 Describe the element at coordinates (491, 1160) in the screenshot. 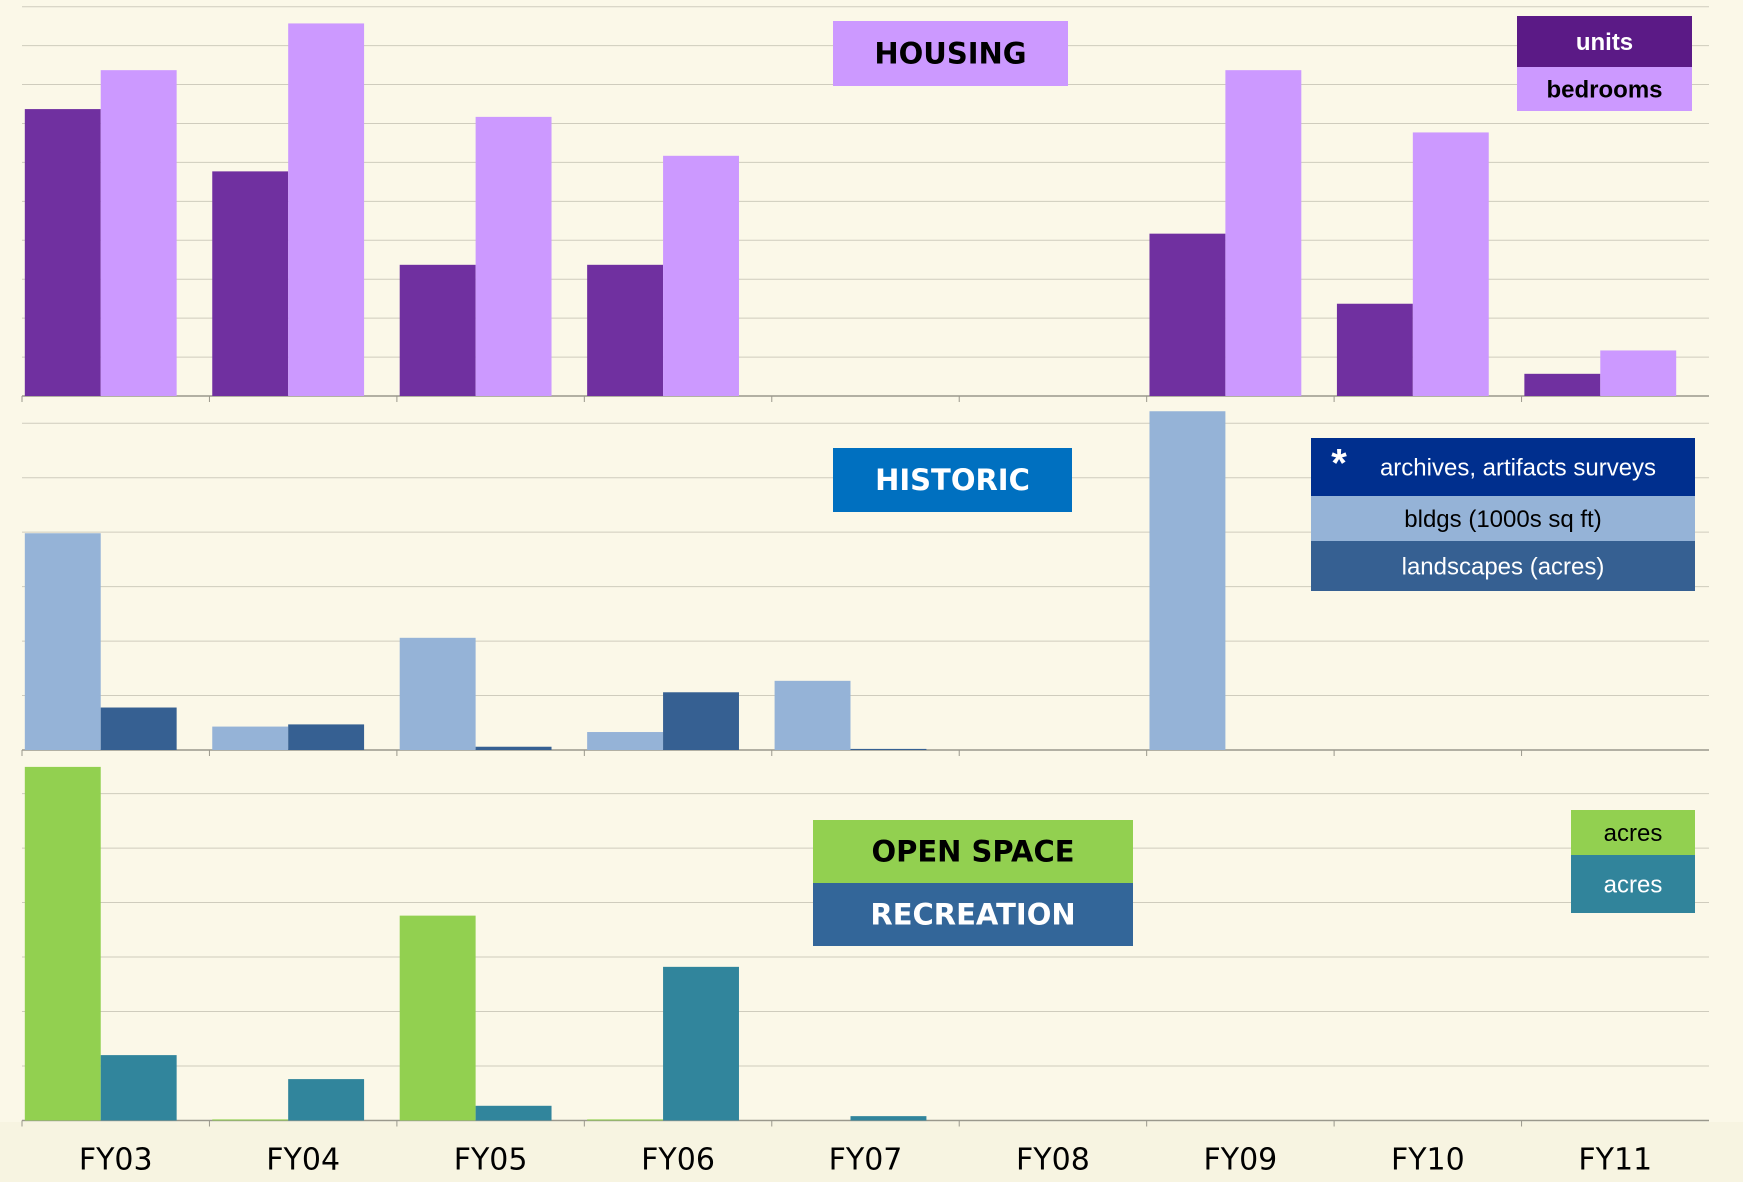

I see `x-tick-label: FY05` at that location.